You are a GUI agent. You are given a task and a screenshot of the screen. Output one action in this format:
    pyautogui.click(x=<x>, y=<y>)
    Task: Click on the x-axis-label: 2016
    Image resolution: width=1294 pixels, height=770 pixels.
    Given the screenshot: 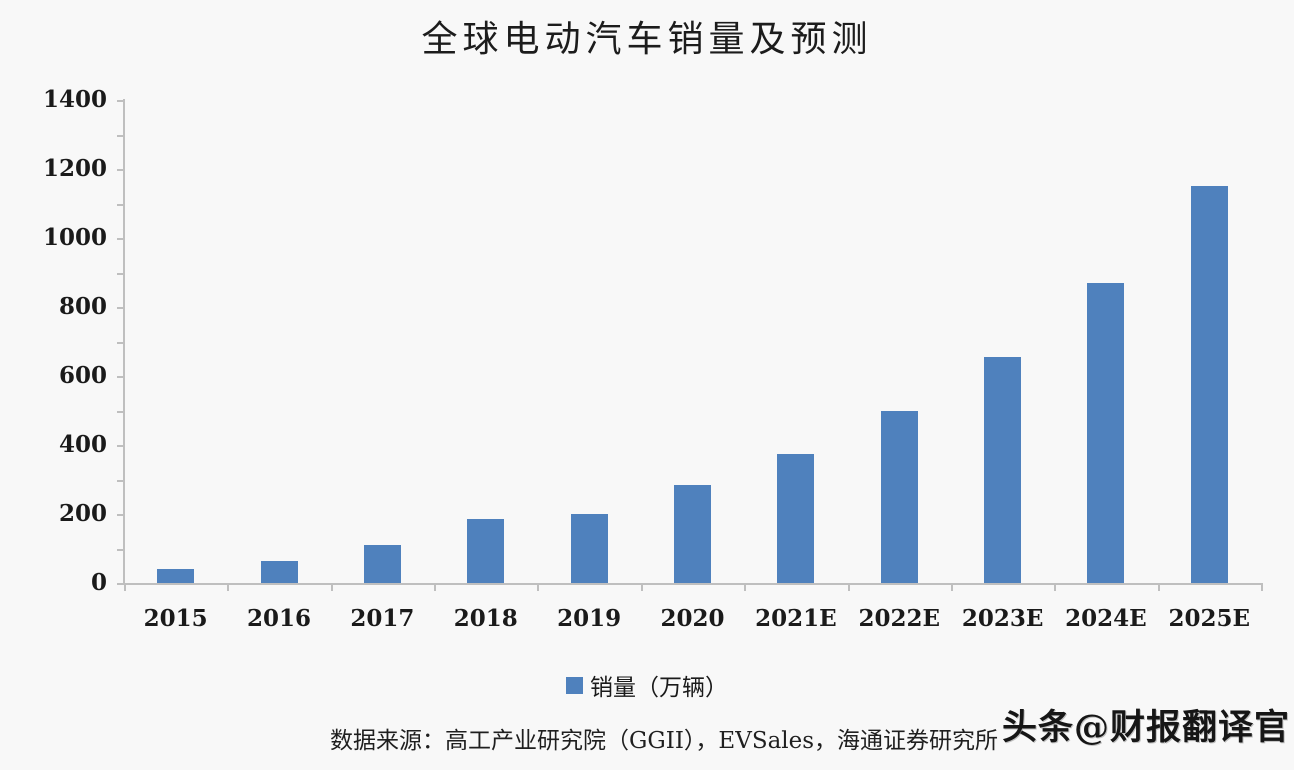 What is the action you would take?
    pyautogui.click(x=279, y=618)
    